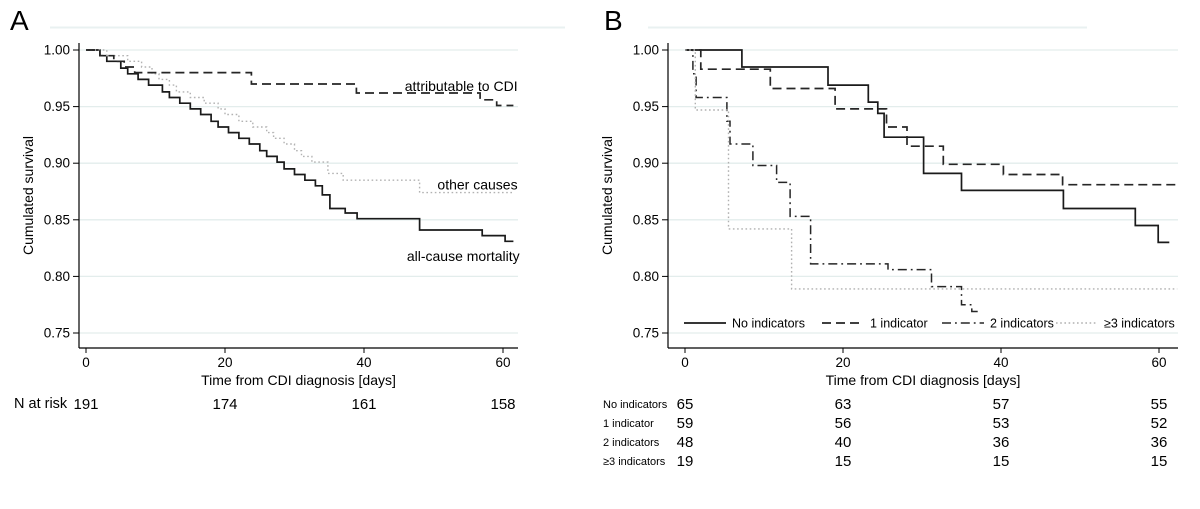 The height and width of the screenshot is (509, 1200). I want to click on risk-row-label: No indicators, so click(635, 405).